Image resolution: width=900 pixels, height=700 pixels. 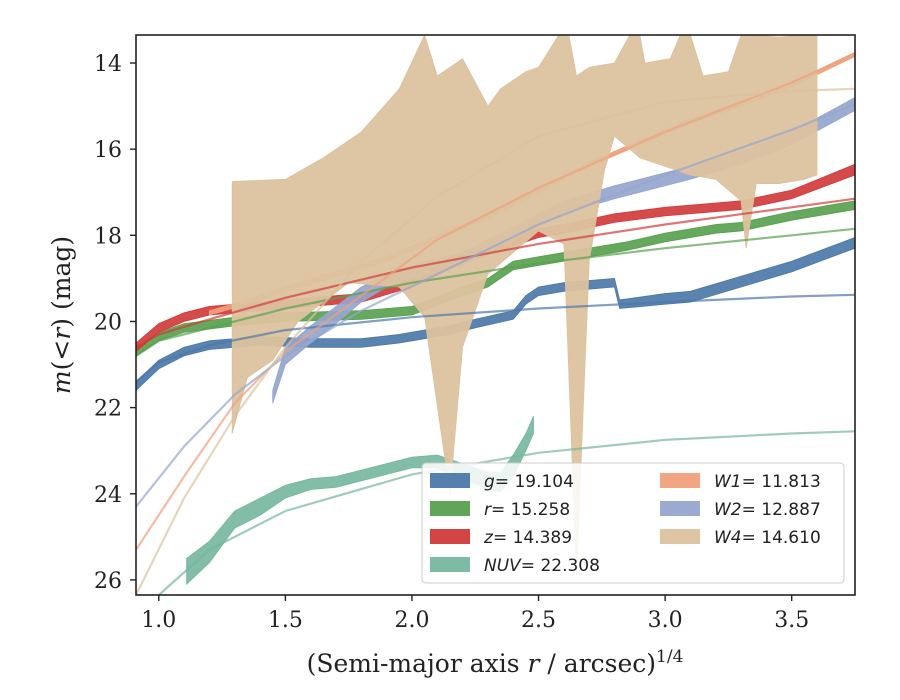 I want to click on legend-label-w1: W1= 11.813, so click(x=767, y=482).